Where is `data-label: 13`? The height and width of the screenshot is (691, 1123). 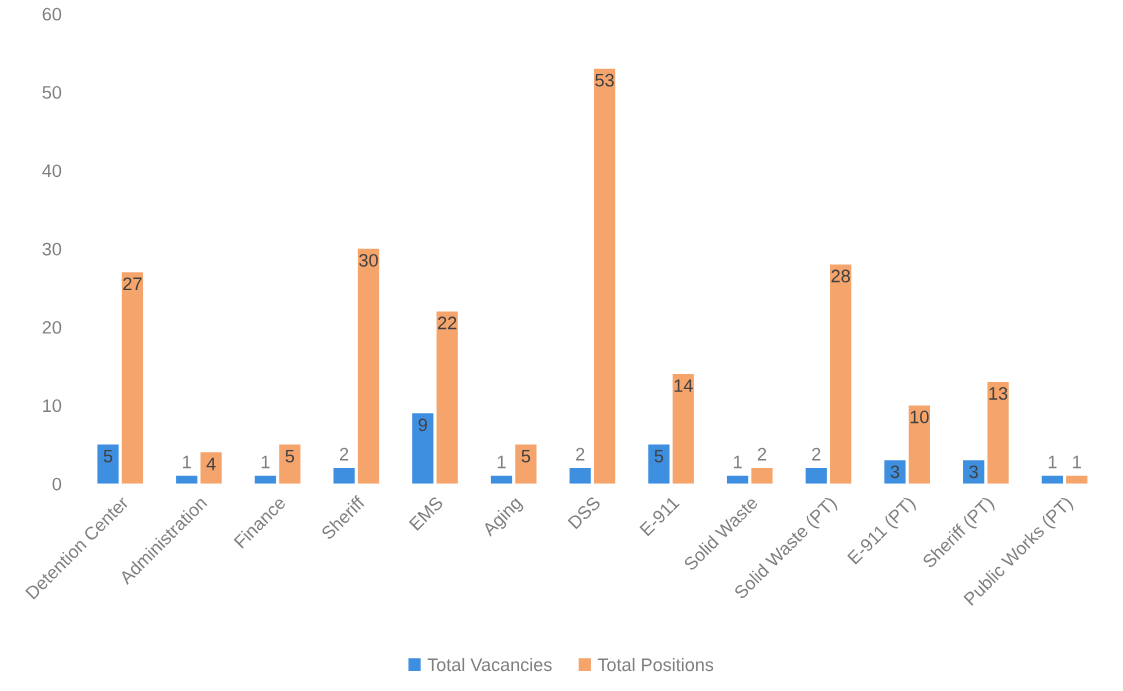
data-label: 13 is located at coordinates (998, 393).